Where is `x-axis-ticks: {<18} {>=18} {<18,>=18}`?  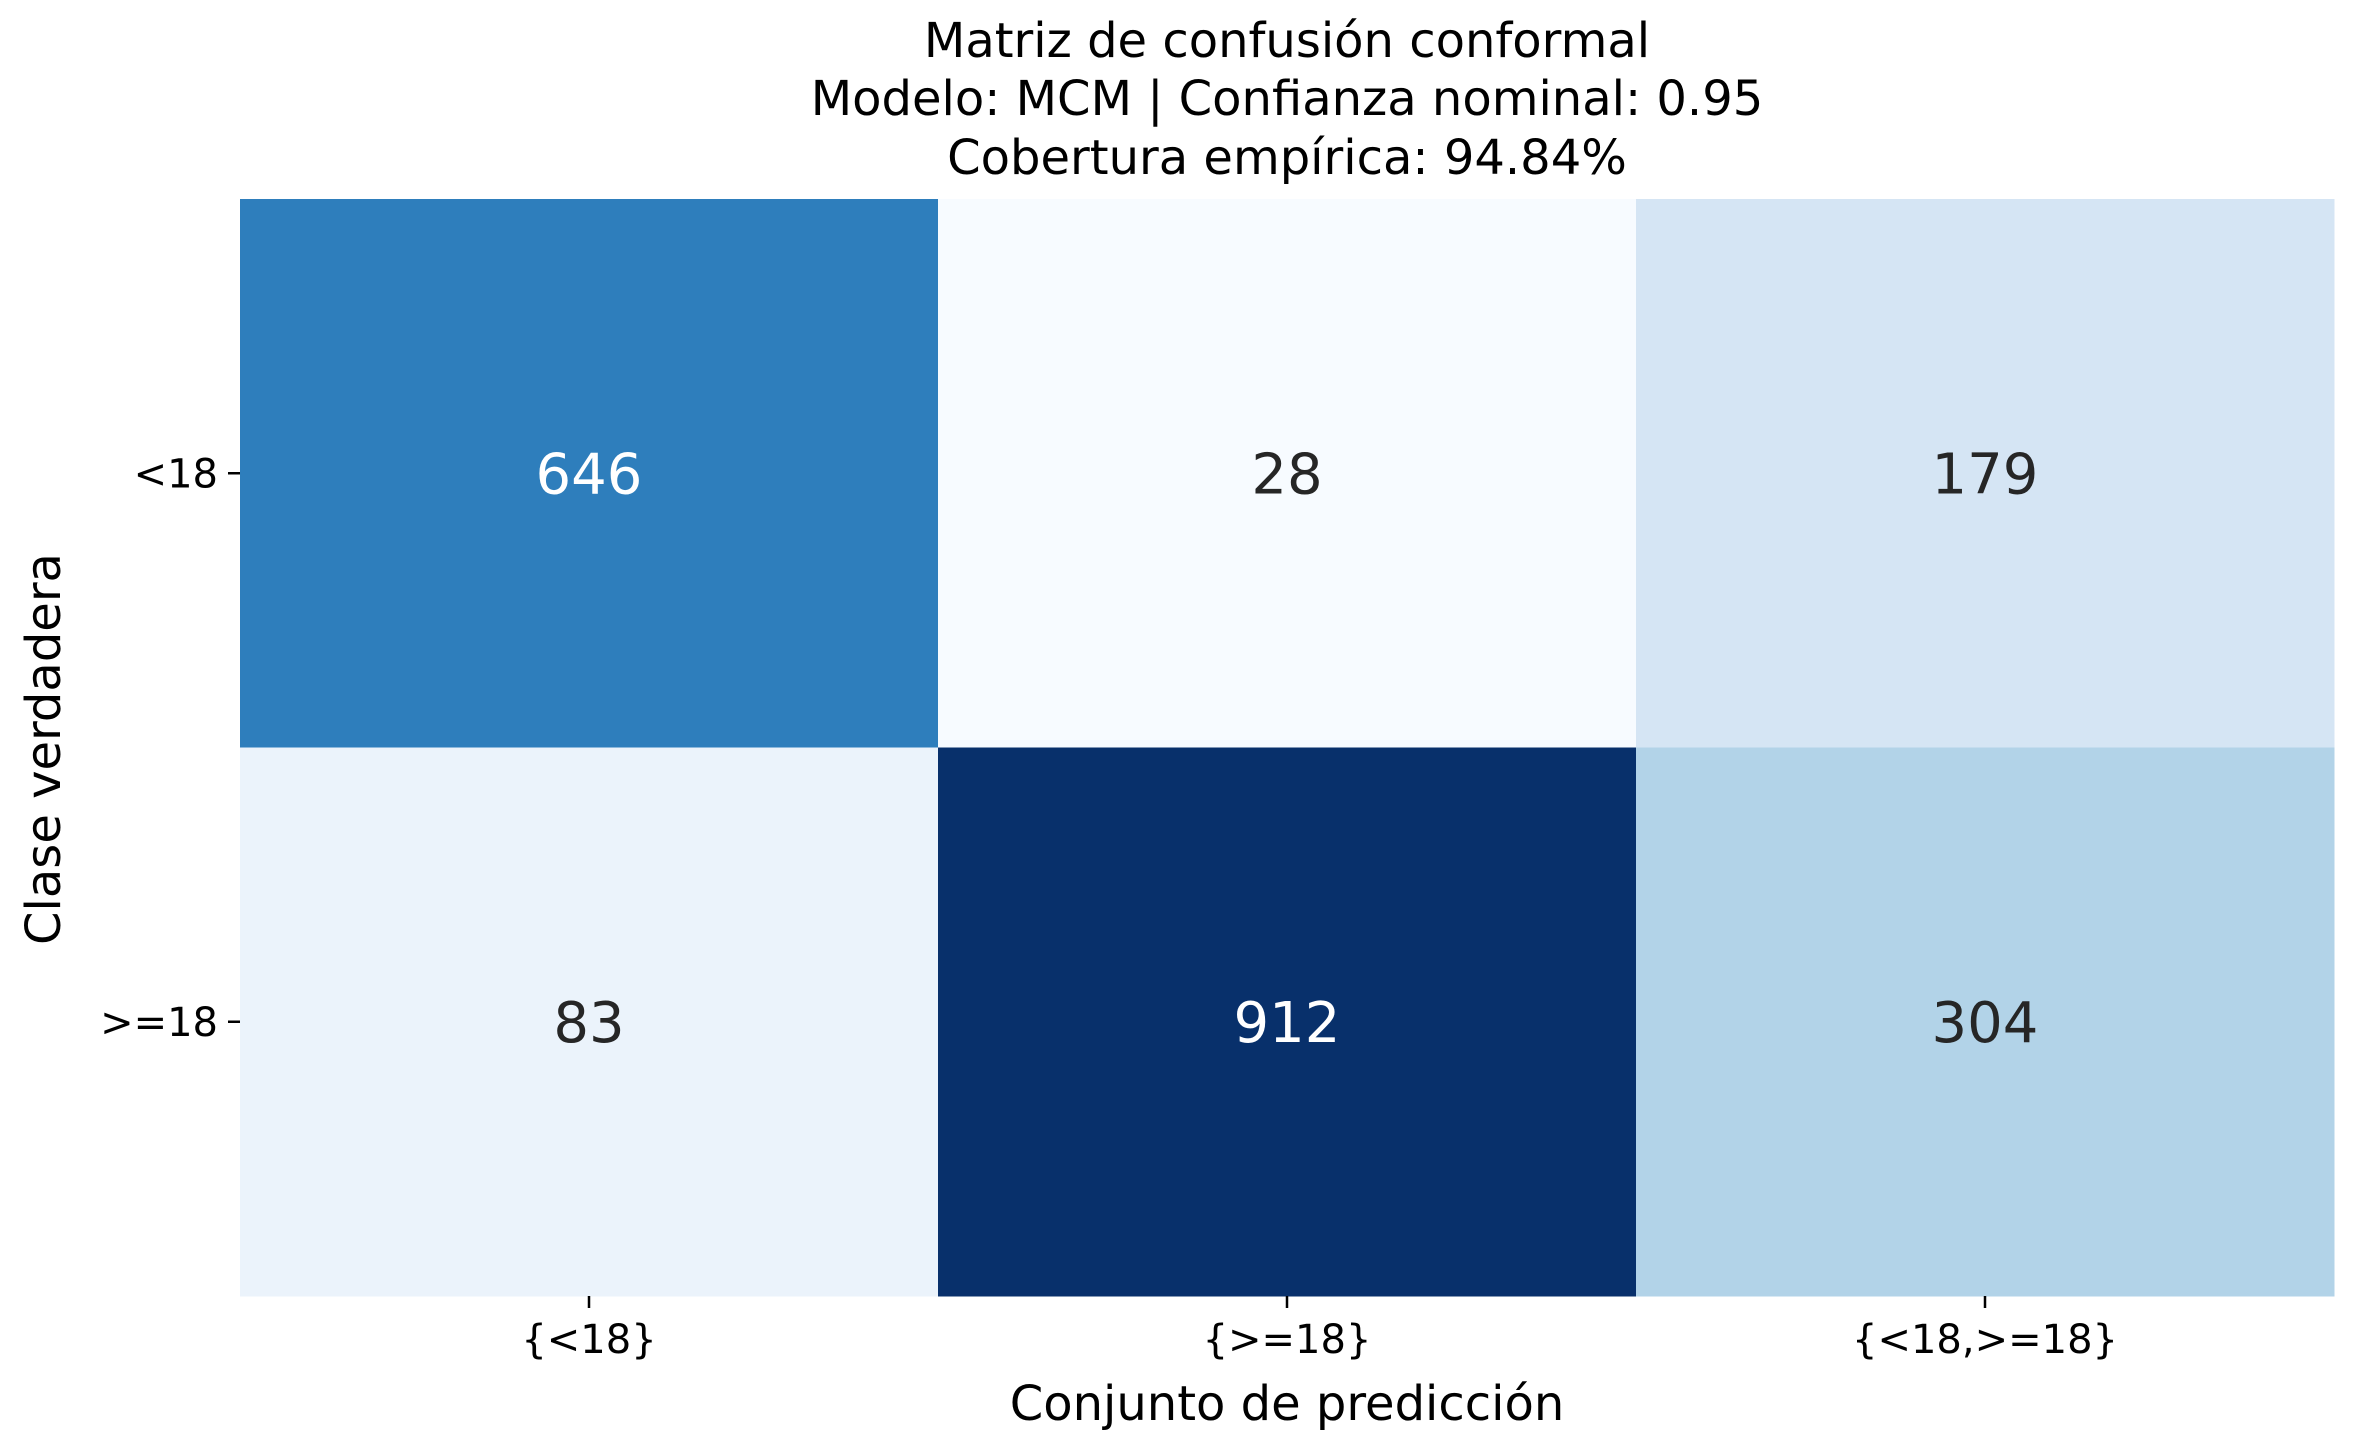
x-axis-ticks: {<18} {>=18} {<18,>=18} is located at coordinates (1319, 1329).